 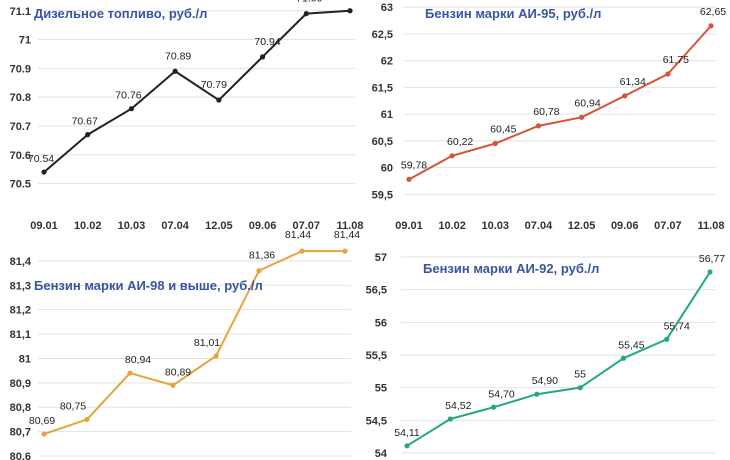 I want to click on data-label: 61,75, so click(x=676, y=60).